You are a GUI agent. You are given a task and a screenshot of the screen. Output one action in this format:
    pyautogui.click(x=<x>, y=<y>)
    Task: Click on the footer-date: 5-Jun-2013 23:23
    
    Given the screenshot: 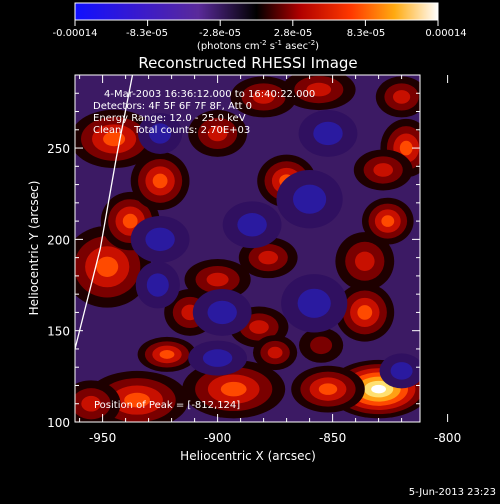 What is the action you would take?
    pyautogui.click(x=452, y=492)
    